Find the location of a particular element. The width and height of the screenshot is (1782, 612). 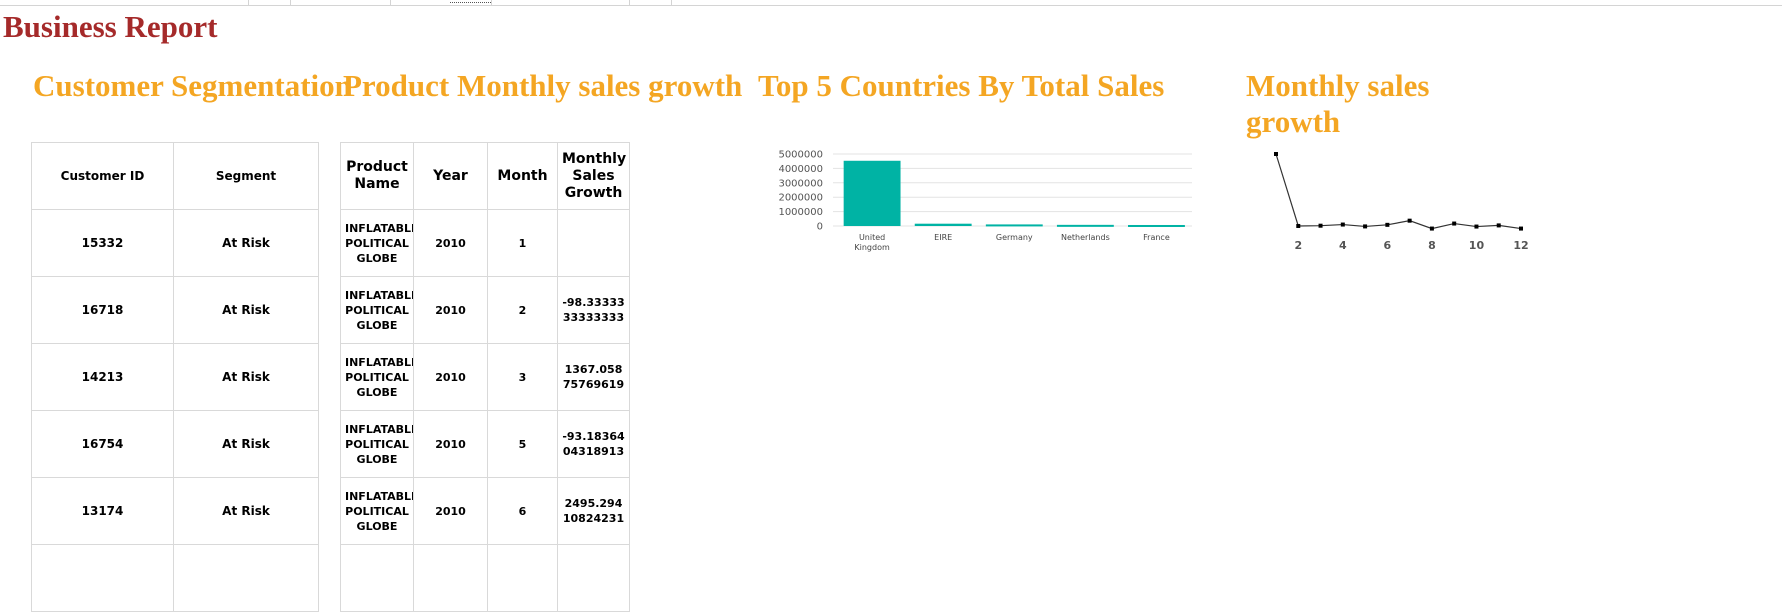

x-tick-label: 6 is located at coordinates (1388, 245).